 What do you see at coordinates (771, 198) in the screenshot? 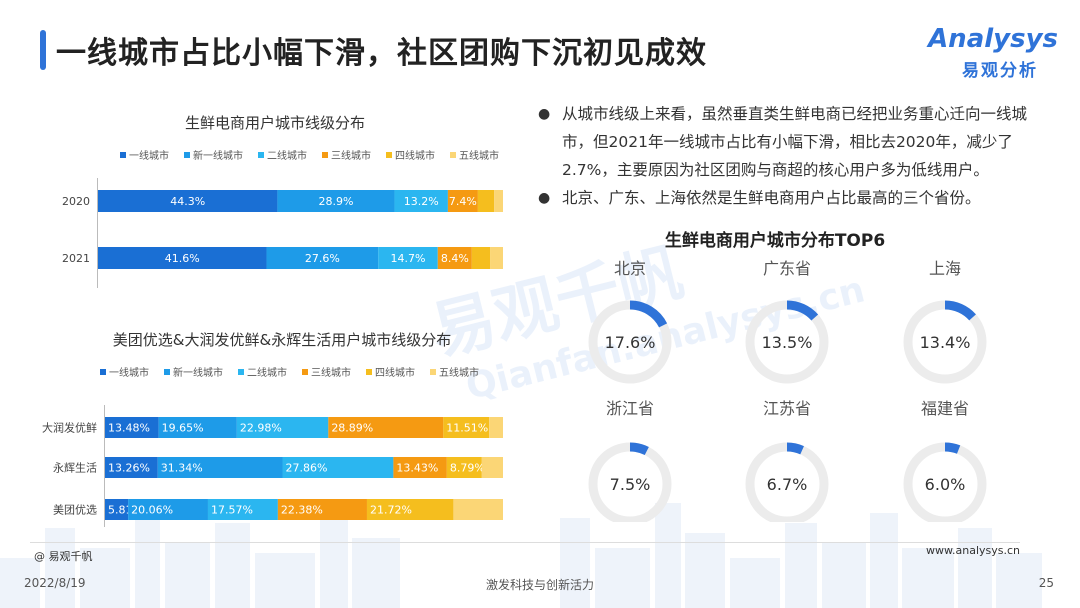
I see `bullet-text: 北京、广东、上海依然是生鲜电商用户占比最高的三个省份。` at bounding box center [771, 198].